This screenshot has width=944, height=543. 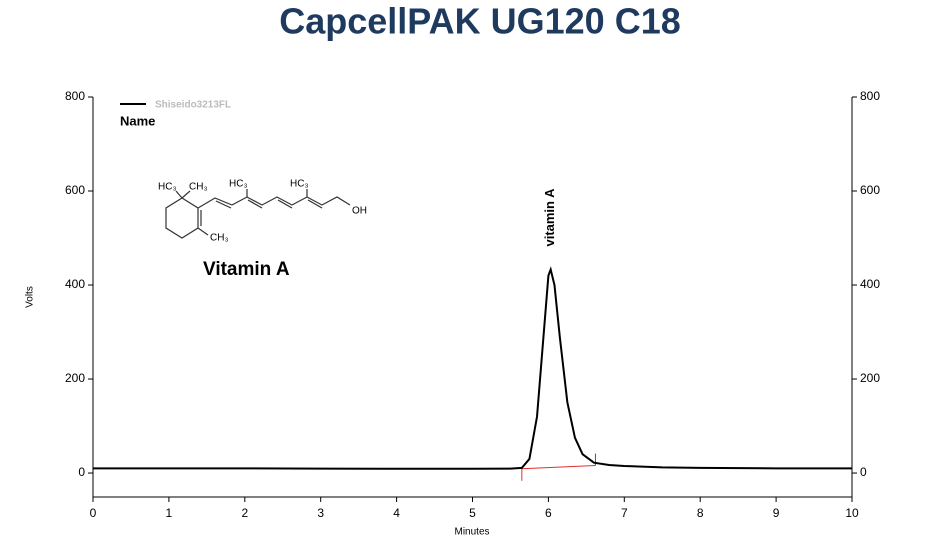 I want to click on peak-annotation: vitamin A, so click(x=549, y=217).